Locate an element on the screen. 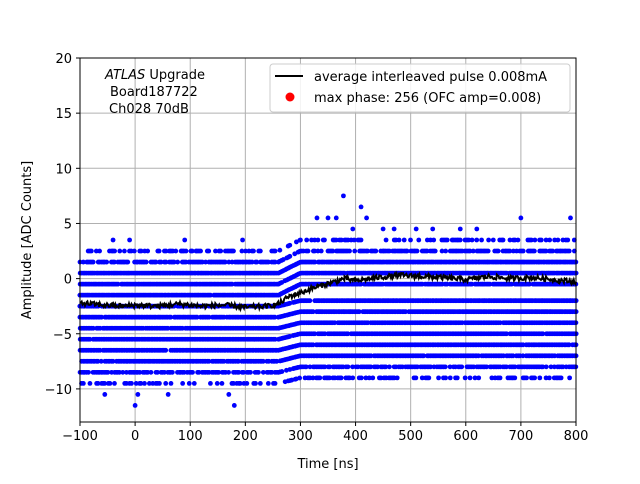 The width and height of the screenshot is (640, 484). annotation-line-1: ATLAS Upgrade is located at coordinates (154, 75).